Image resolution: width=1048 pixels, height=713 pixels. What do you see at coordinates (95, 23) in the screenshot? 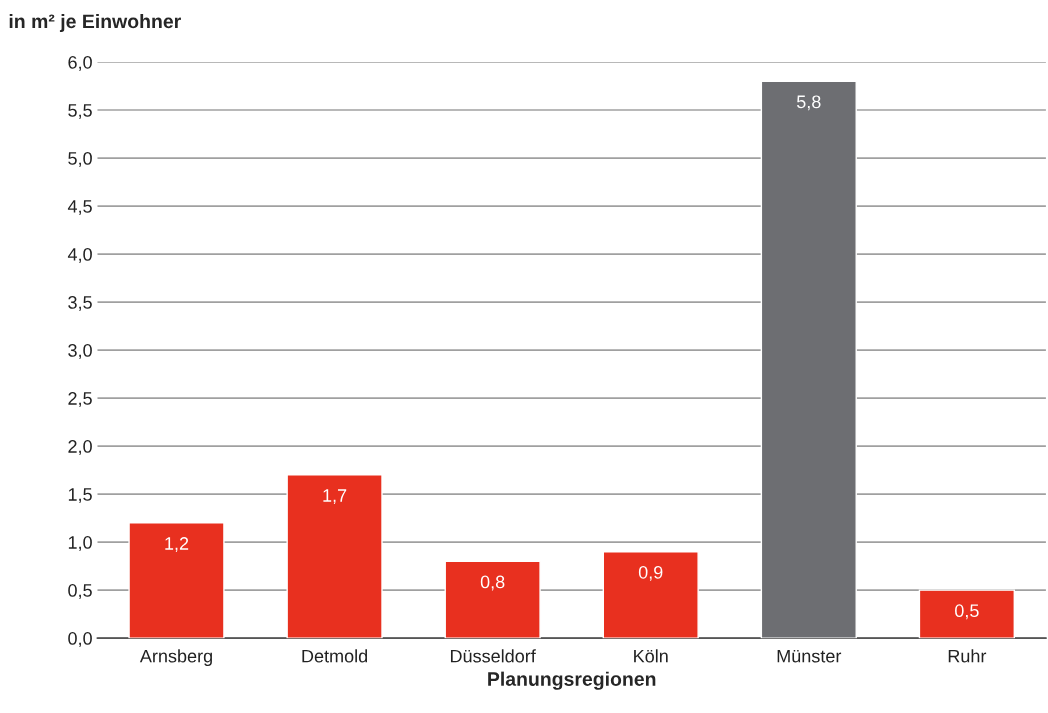
I see `y-axis-title: in m² je Einwohner` at bounding box center [95, 23].